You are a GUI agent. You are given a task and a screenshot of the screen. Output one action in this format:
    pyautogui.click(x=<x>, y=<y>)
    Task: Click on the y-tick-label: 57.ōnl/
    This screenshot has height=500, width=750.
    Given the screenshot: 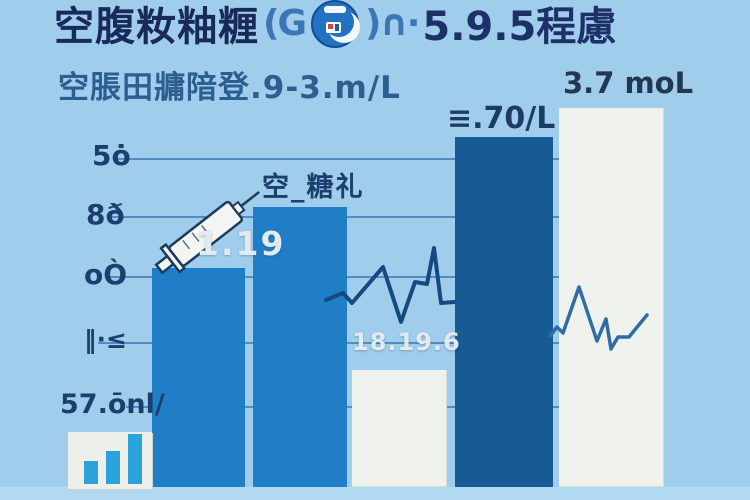 What is the action you would take?
    pyautogui.click(x=112, y=404)
    